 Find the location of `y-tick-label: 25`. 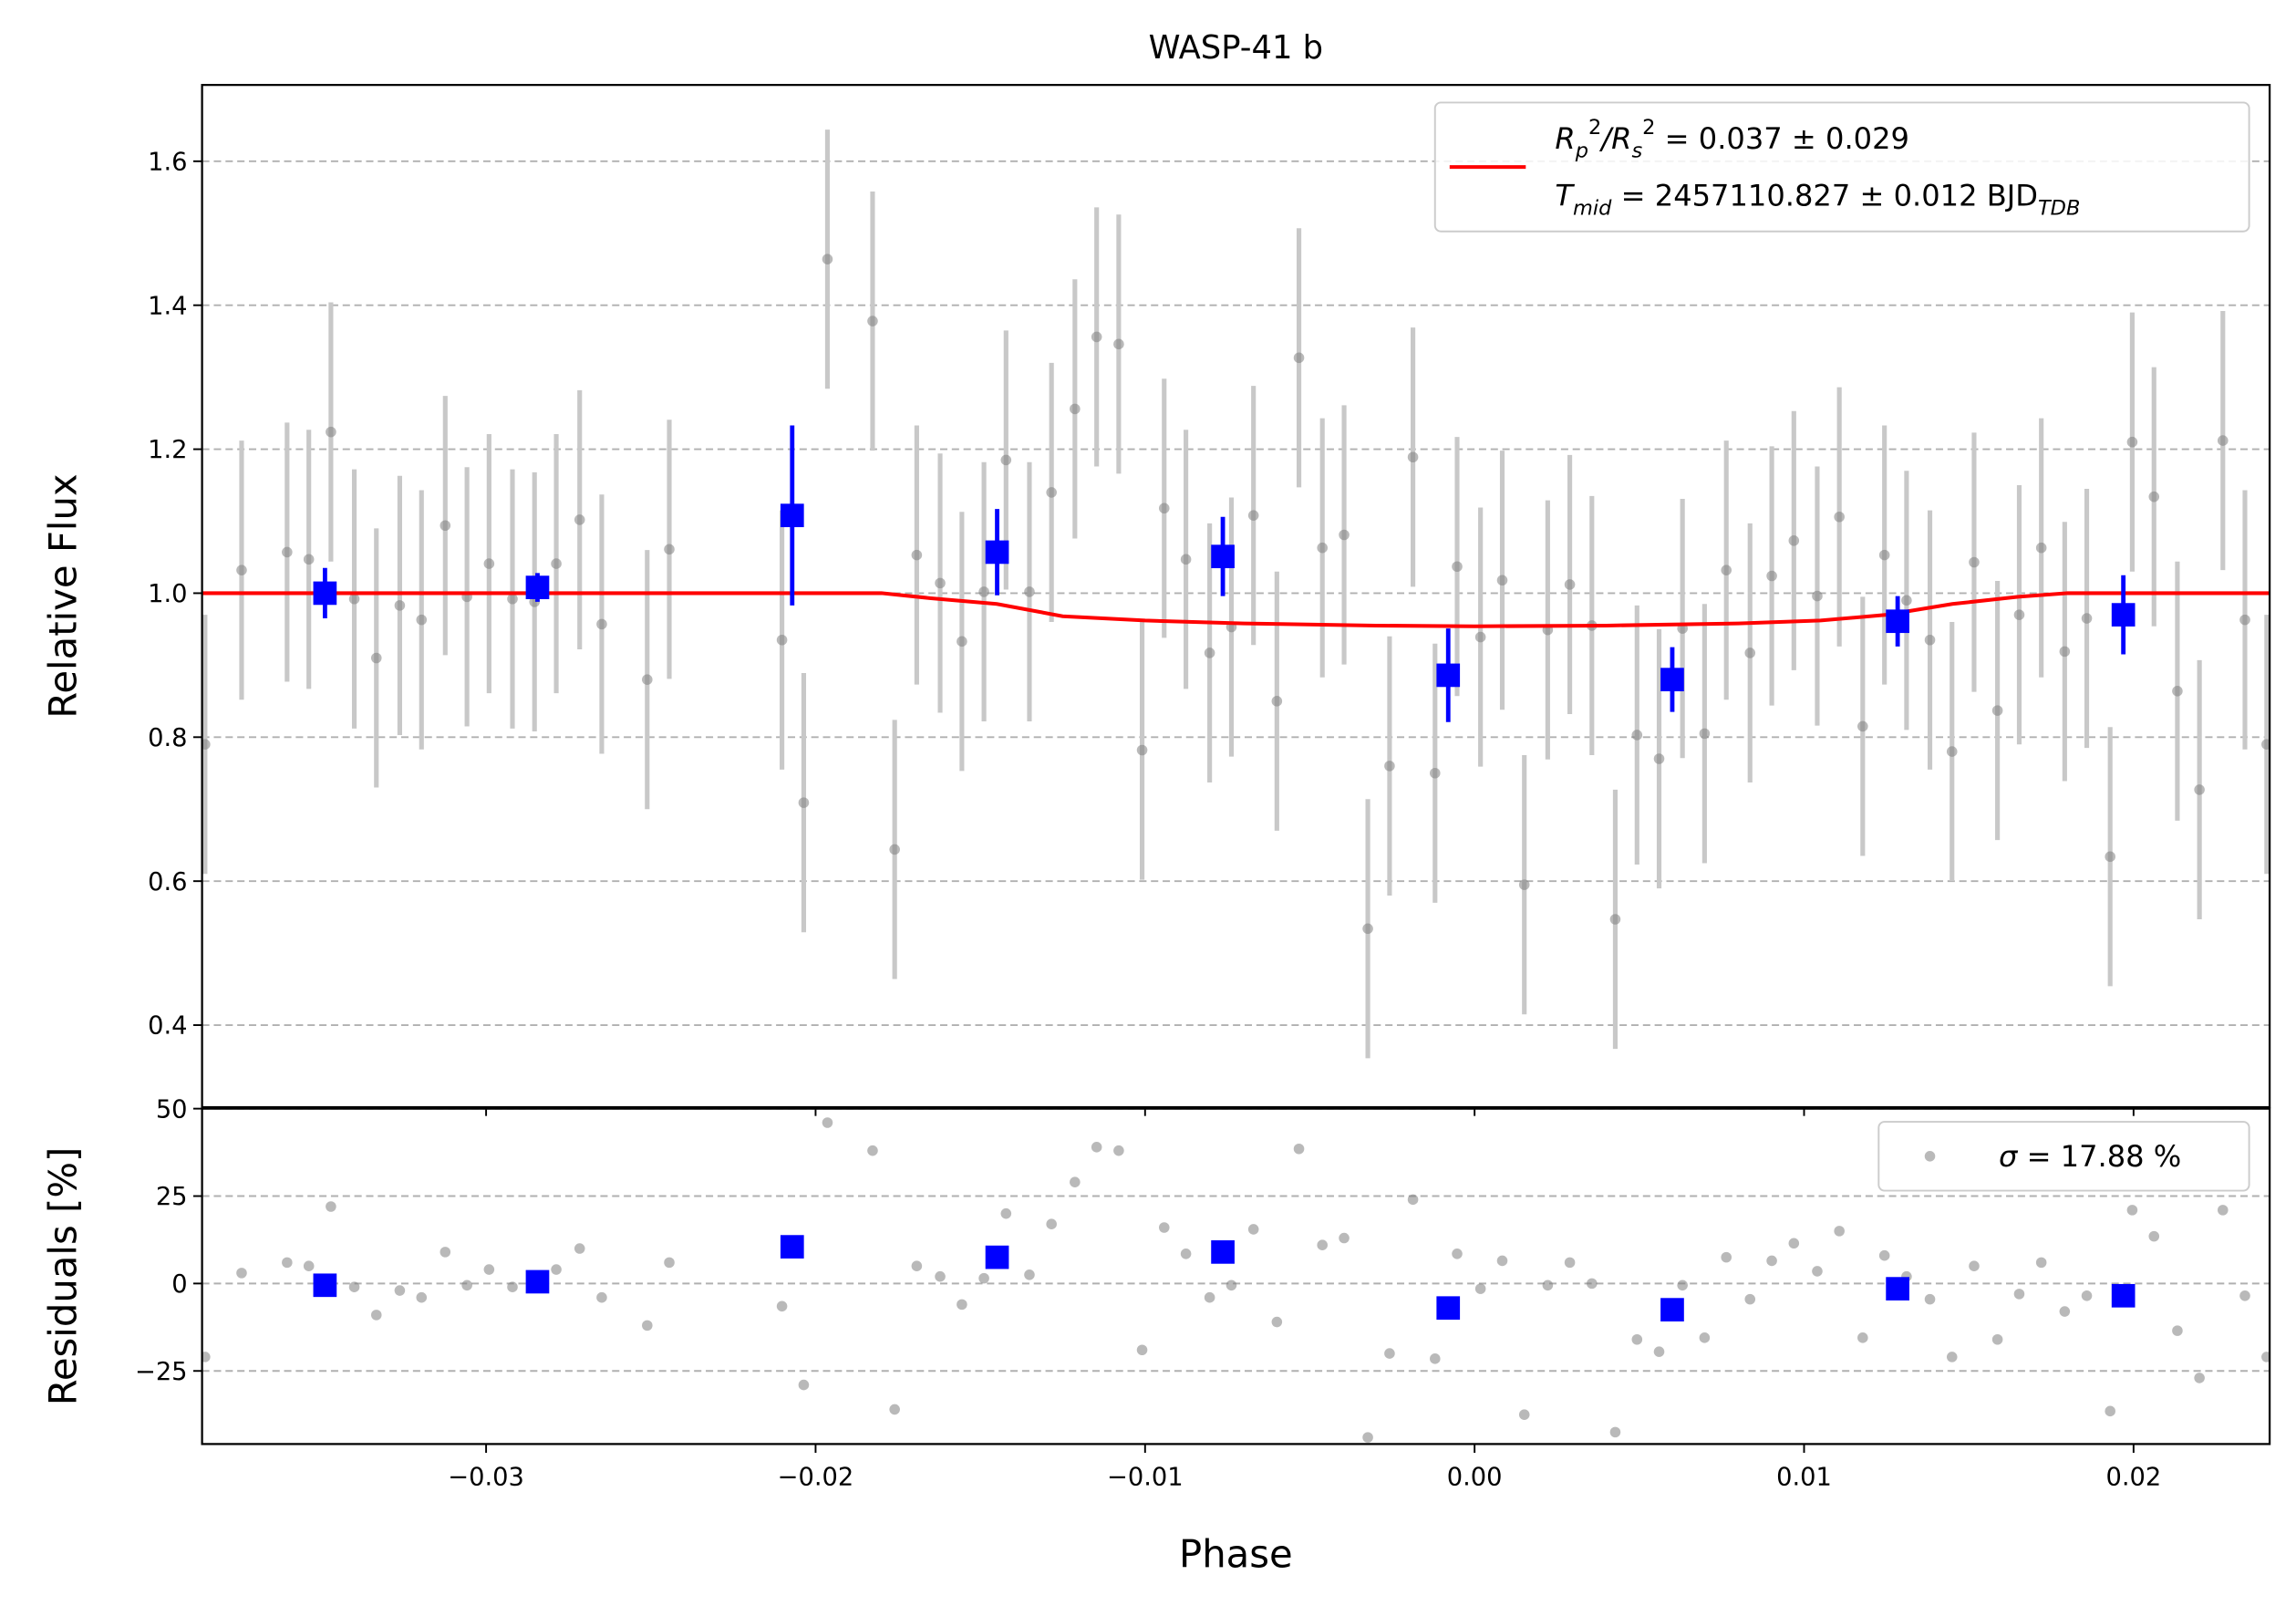

y-tick-label: 25 is located at coordinates (172, 1197).